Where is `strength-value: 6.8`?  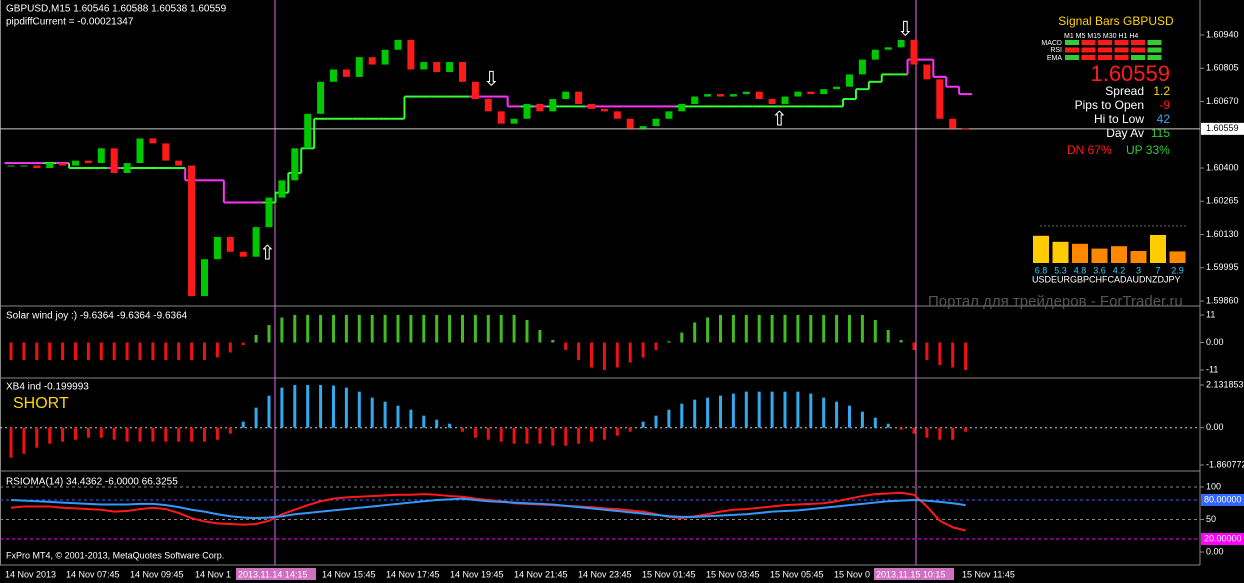
strength-value: 6.8 is located at coordinates (1041, 270).